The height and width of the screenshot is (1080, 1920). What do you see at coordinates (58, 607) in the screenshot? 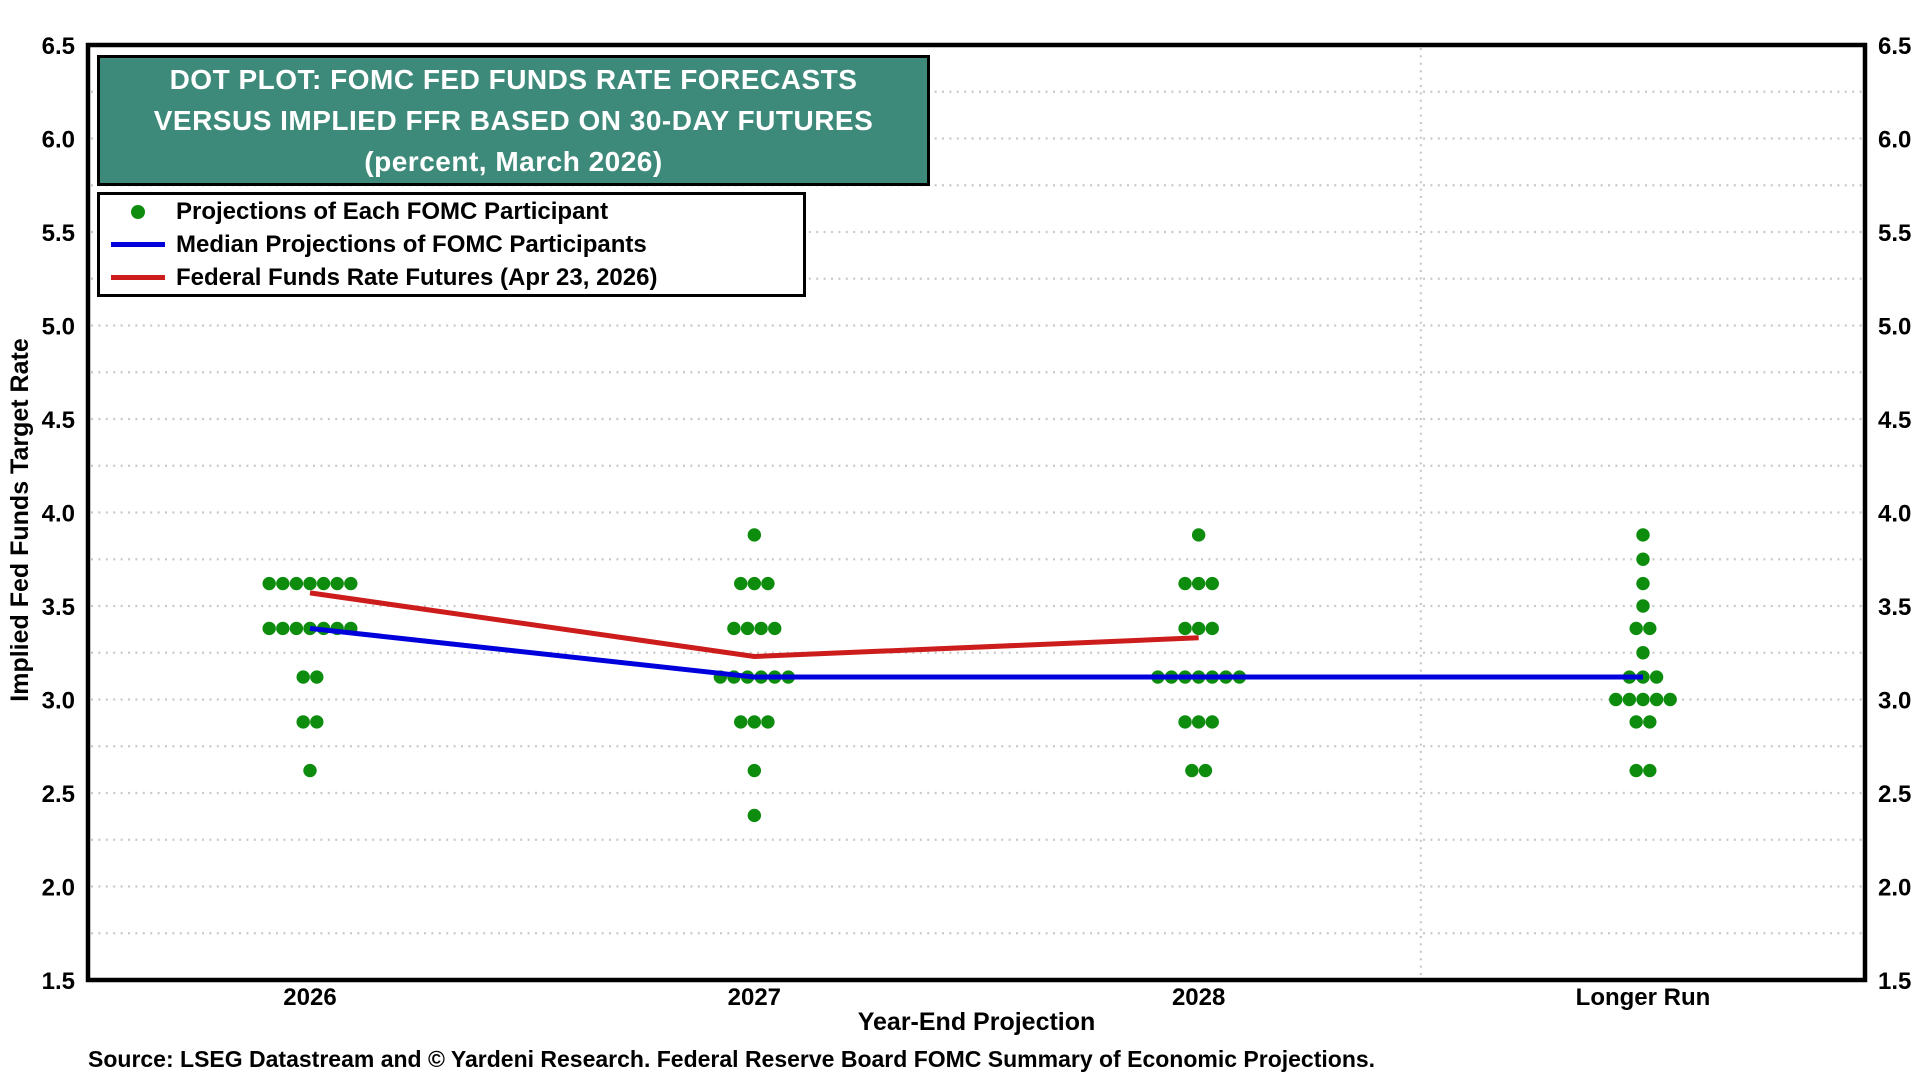
I see `y-tick-label-left: 3.5` at bounding box center [58, 607].